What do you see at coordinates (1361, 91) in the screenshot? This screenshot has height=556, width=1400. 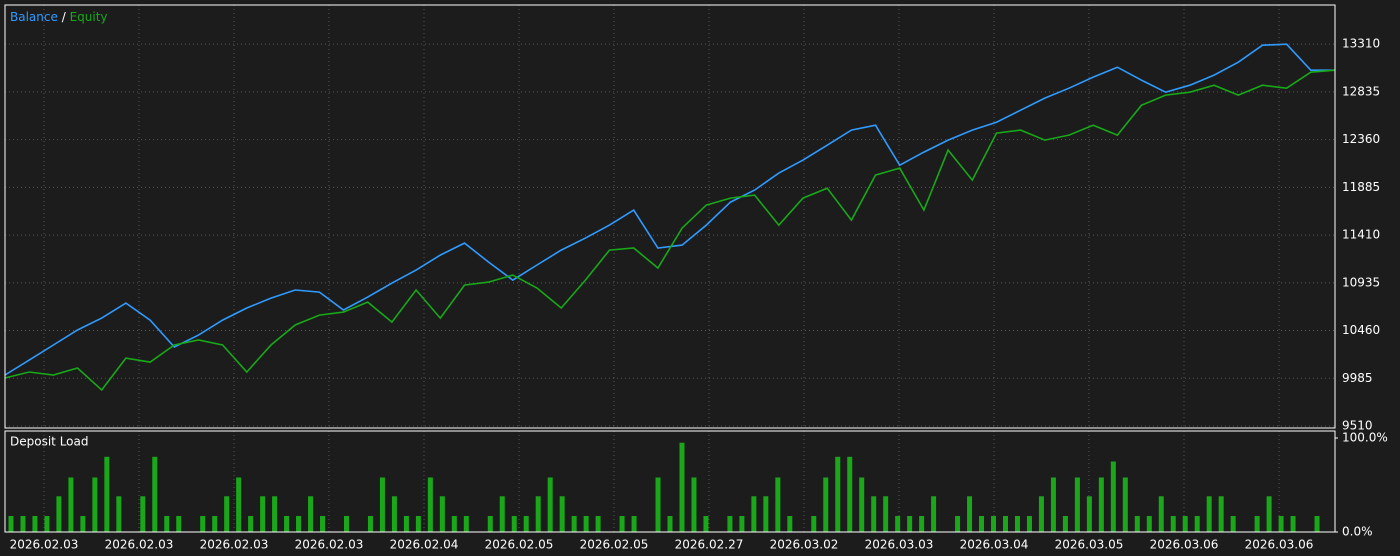 I see `y-tick-label: 12835` at bounding box center [1361, 91].